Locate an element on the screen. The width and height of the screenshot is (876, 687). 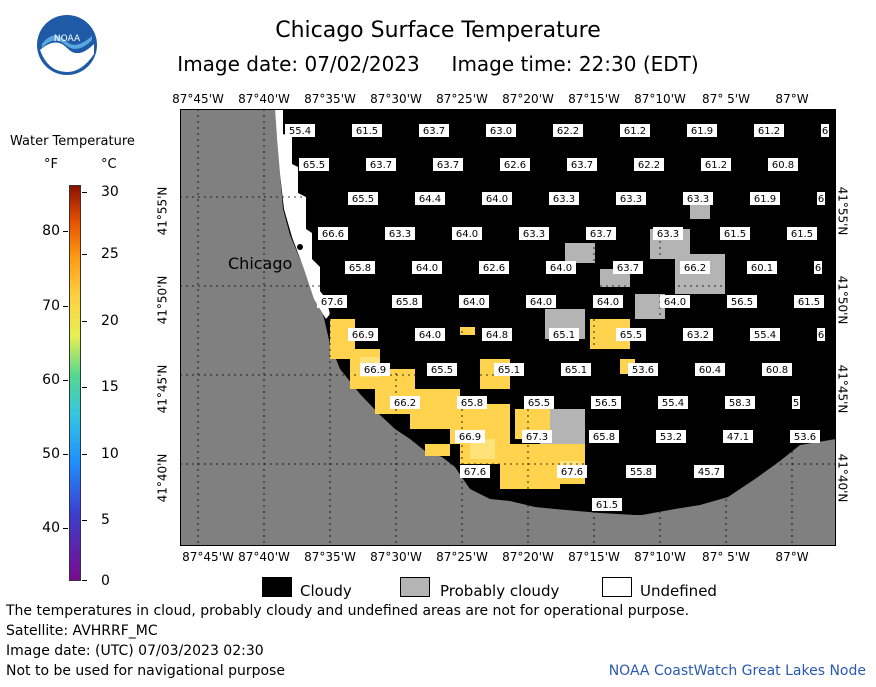
lon-label-top: 87° 5'W is located at coordinates (726, 99).